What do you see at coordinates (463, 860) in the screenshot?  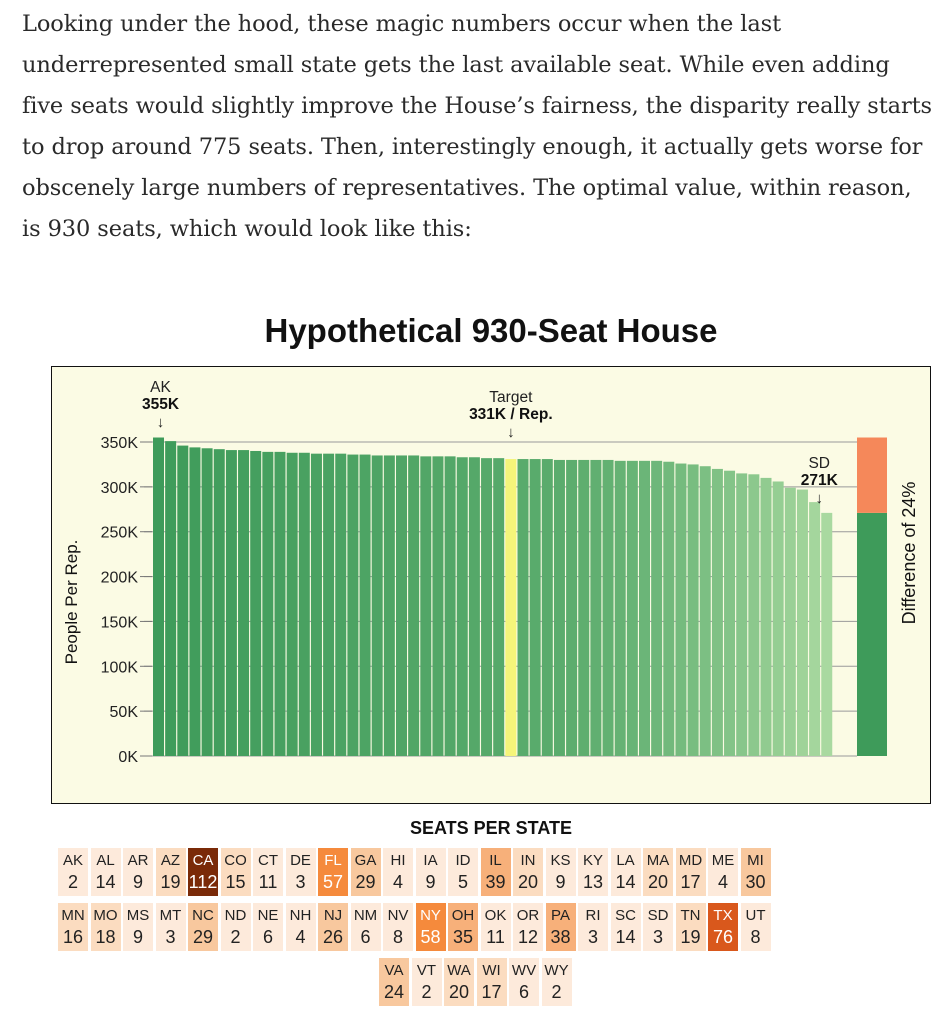 I see `state-abbrev: ID` at bounding box center [463, 860].